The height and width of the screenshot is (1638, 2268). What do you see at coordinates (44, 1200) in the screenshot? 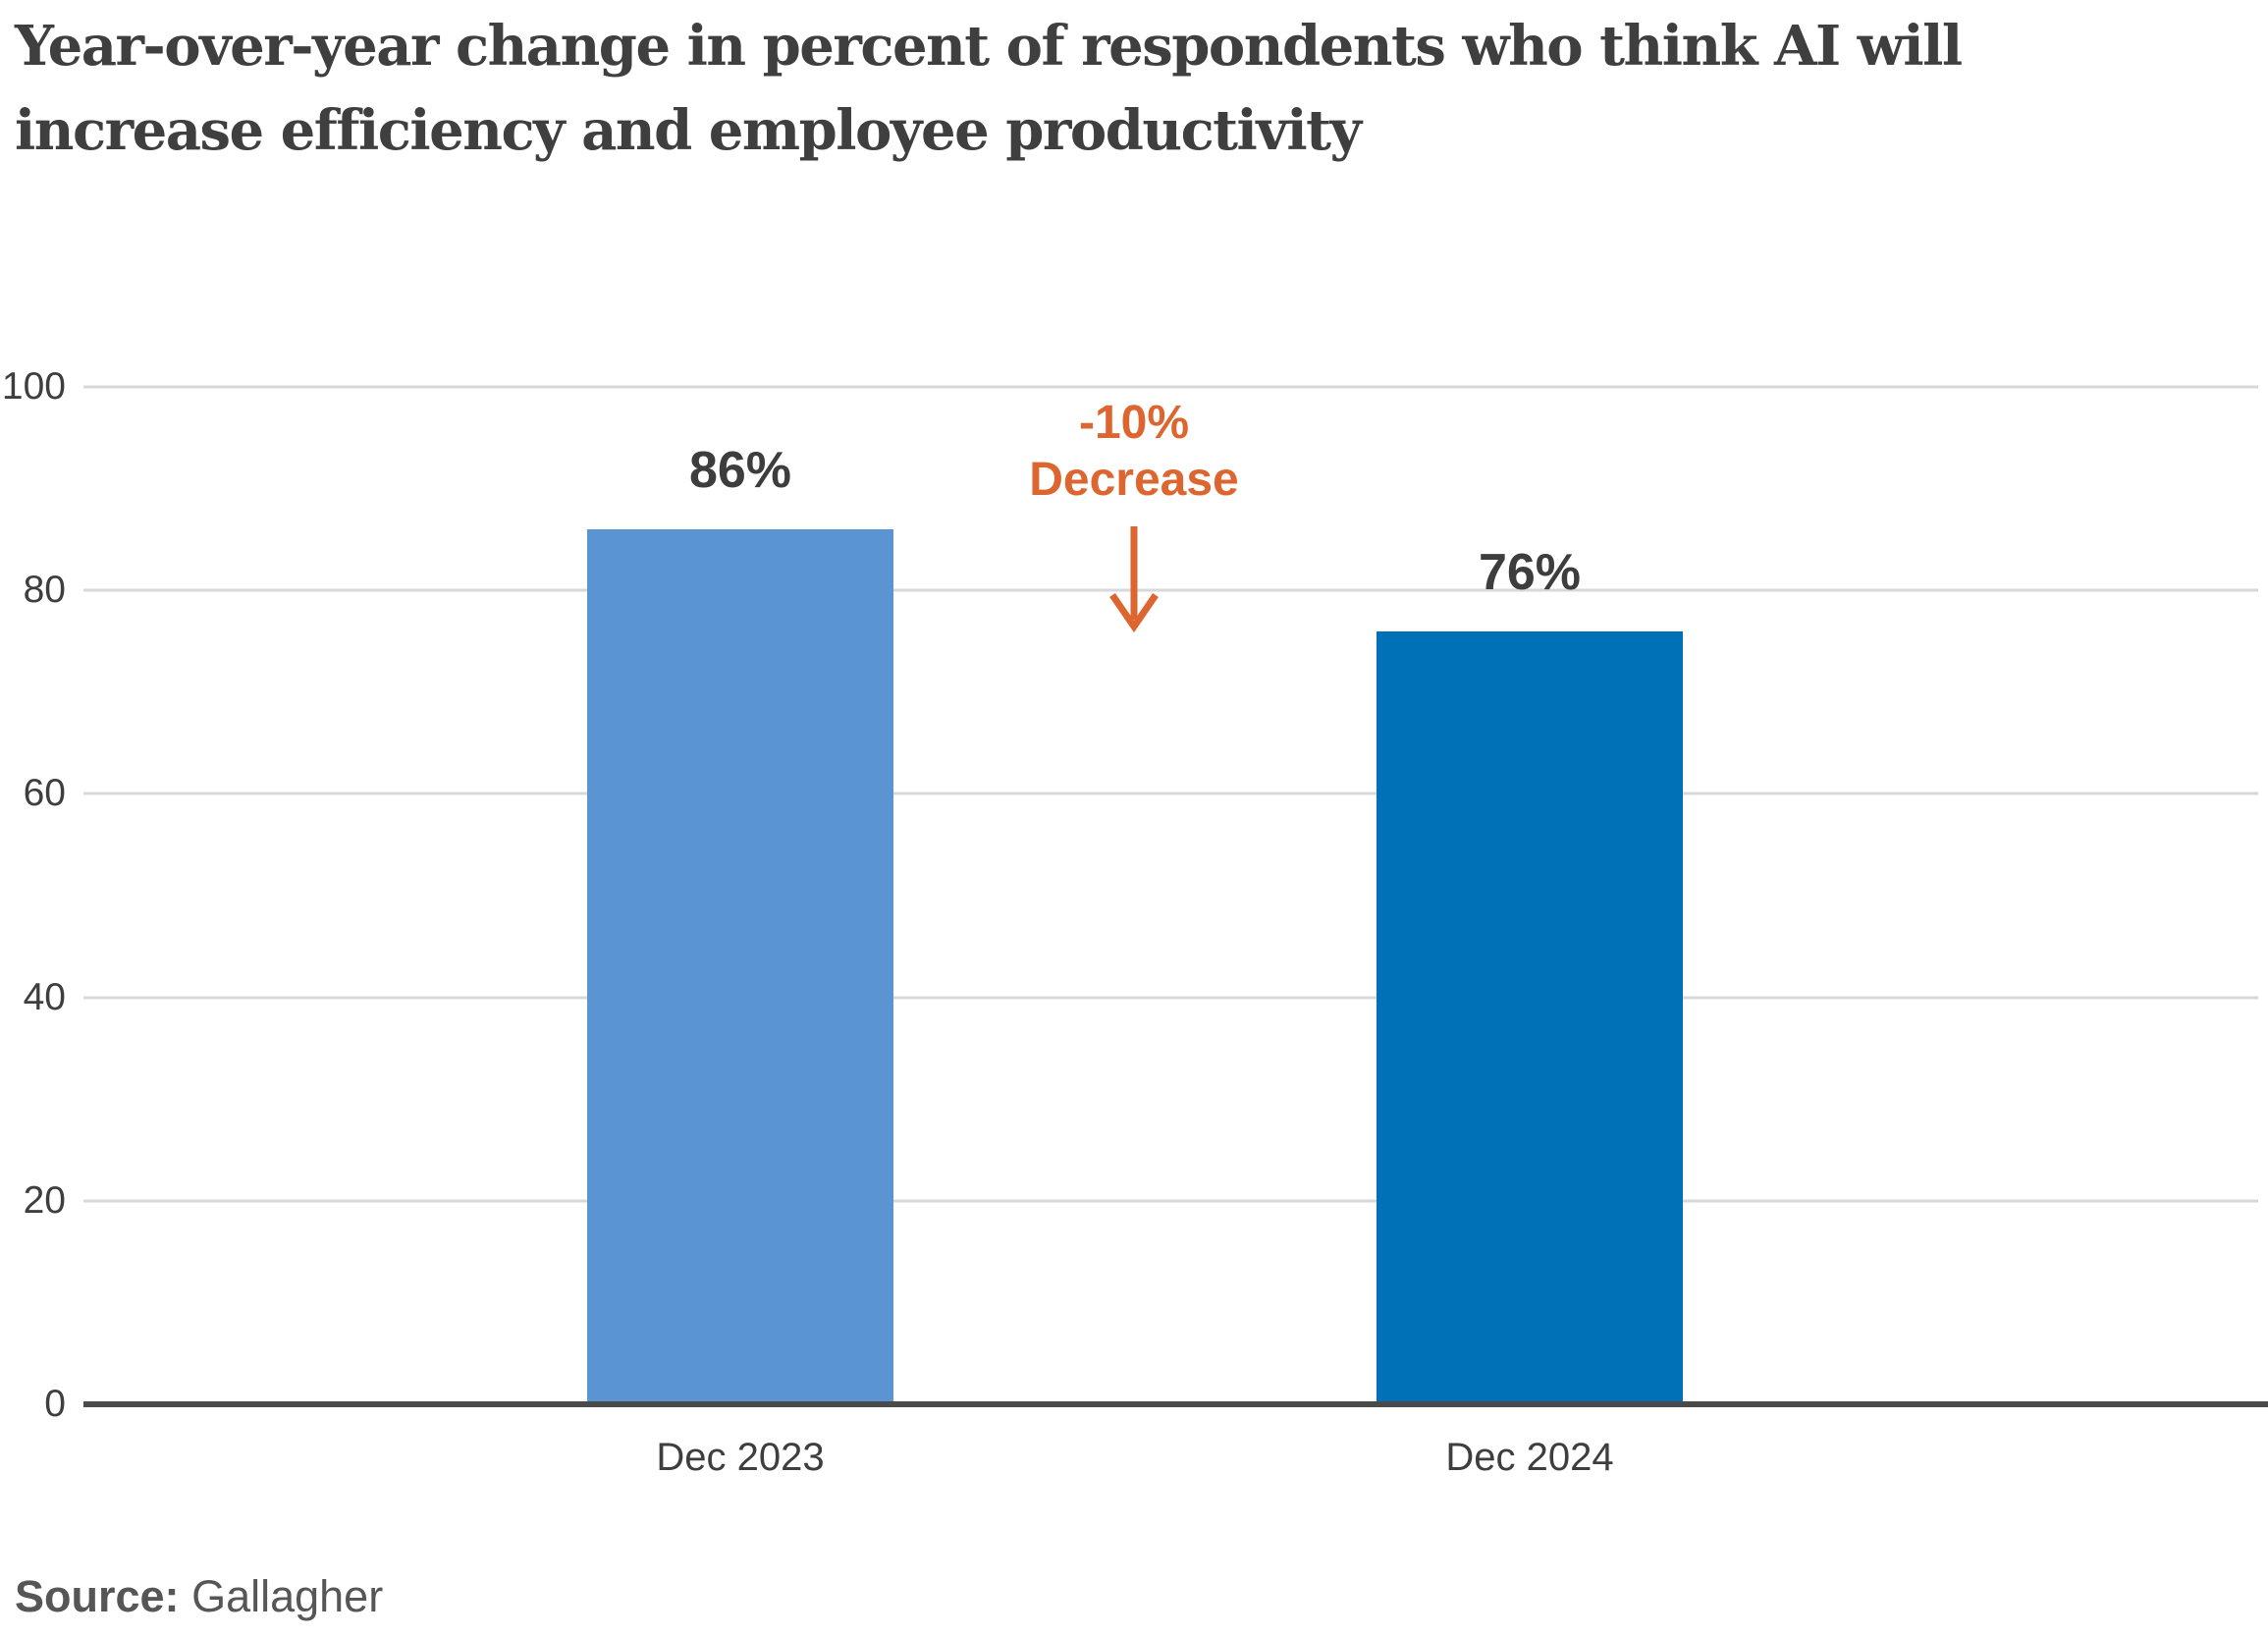
I see `y-tick-label: 20` at bounding box center [44, 1200].